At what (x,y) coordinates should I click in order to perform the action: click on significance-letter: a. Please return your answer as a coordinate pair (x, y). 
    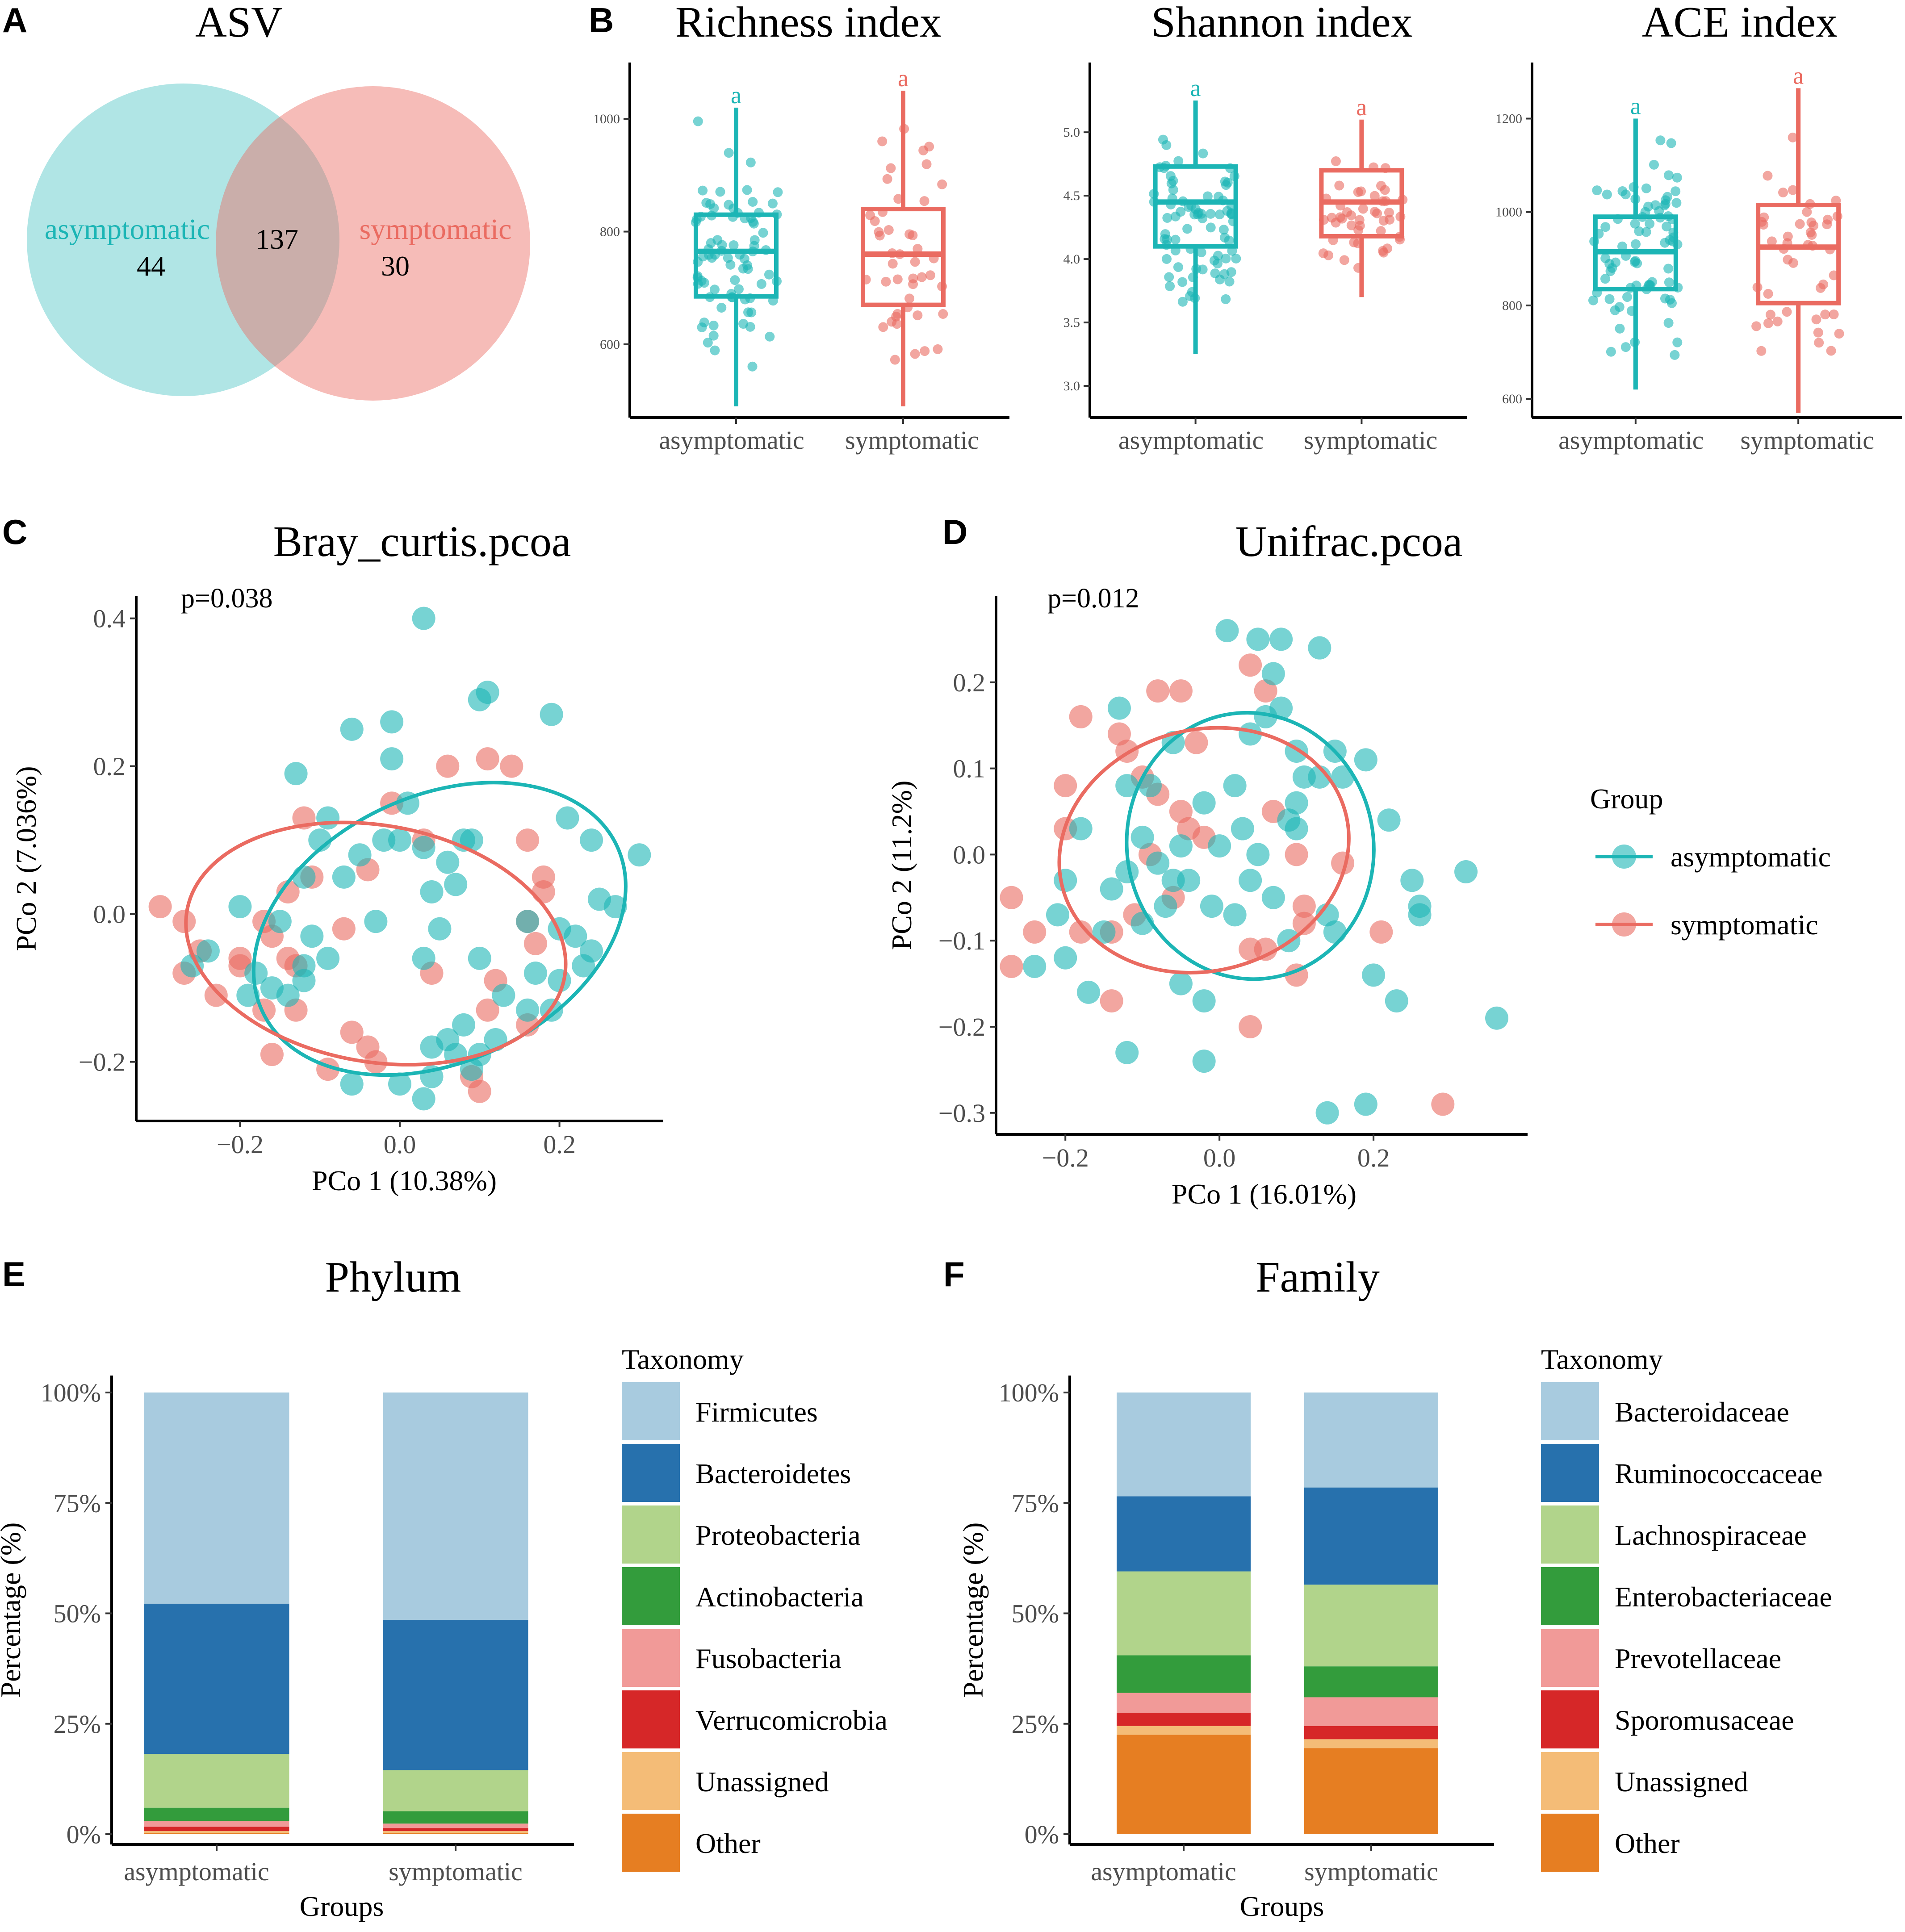
    Looking at the image, I should click on (1361, 108).